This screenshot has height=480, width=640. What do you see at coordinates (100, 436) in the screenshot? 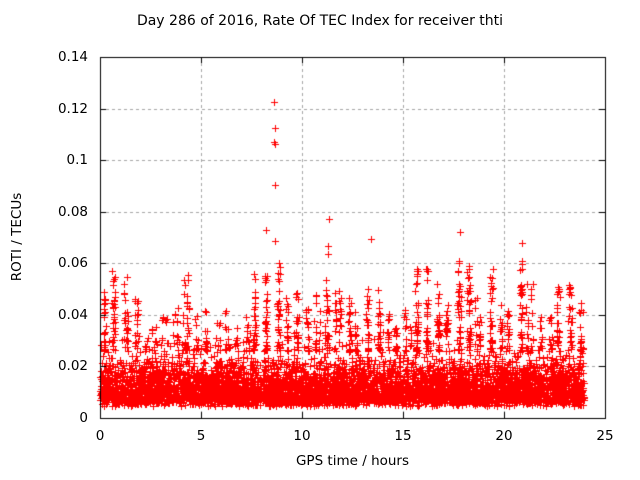
I see `x-tick-label: 0` at bounding box center [100, 436].